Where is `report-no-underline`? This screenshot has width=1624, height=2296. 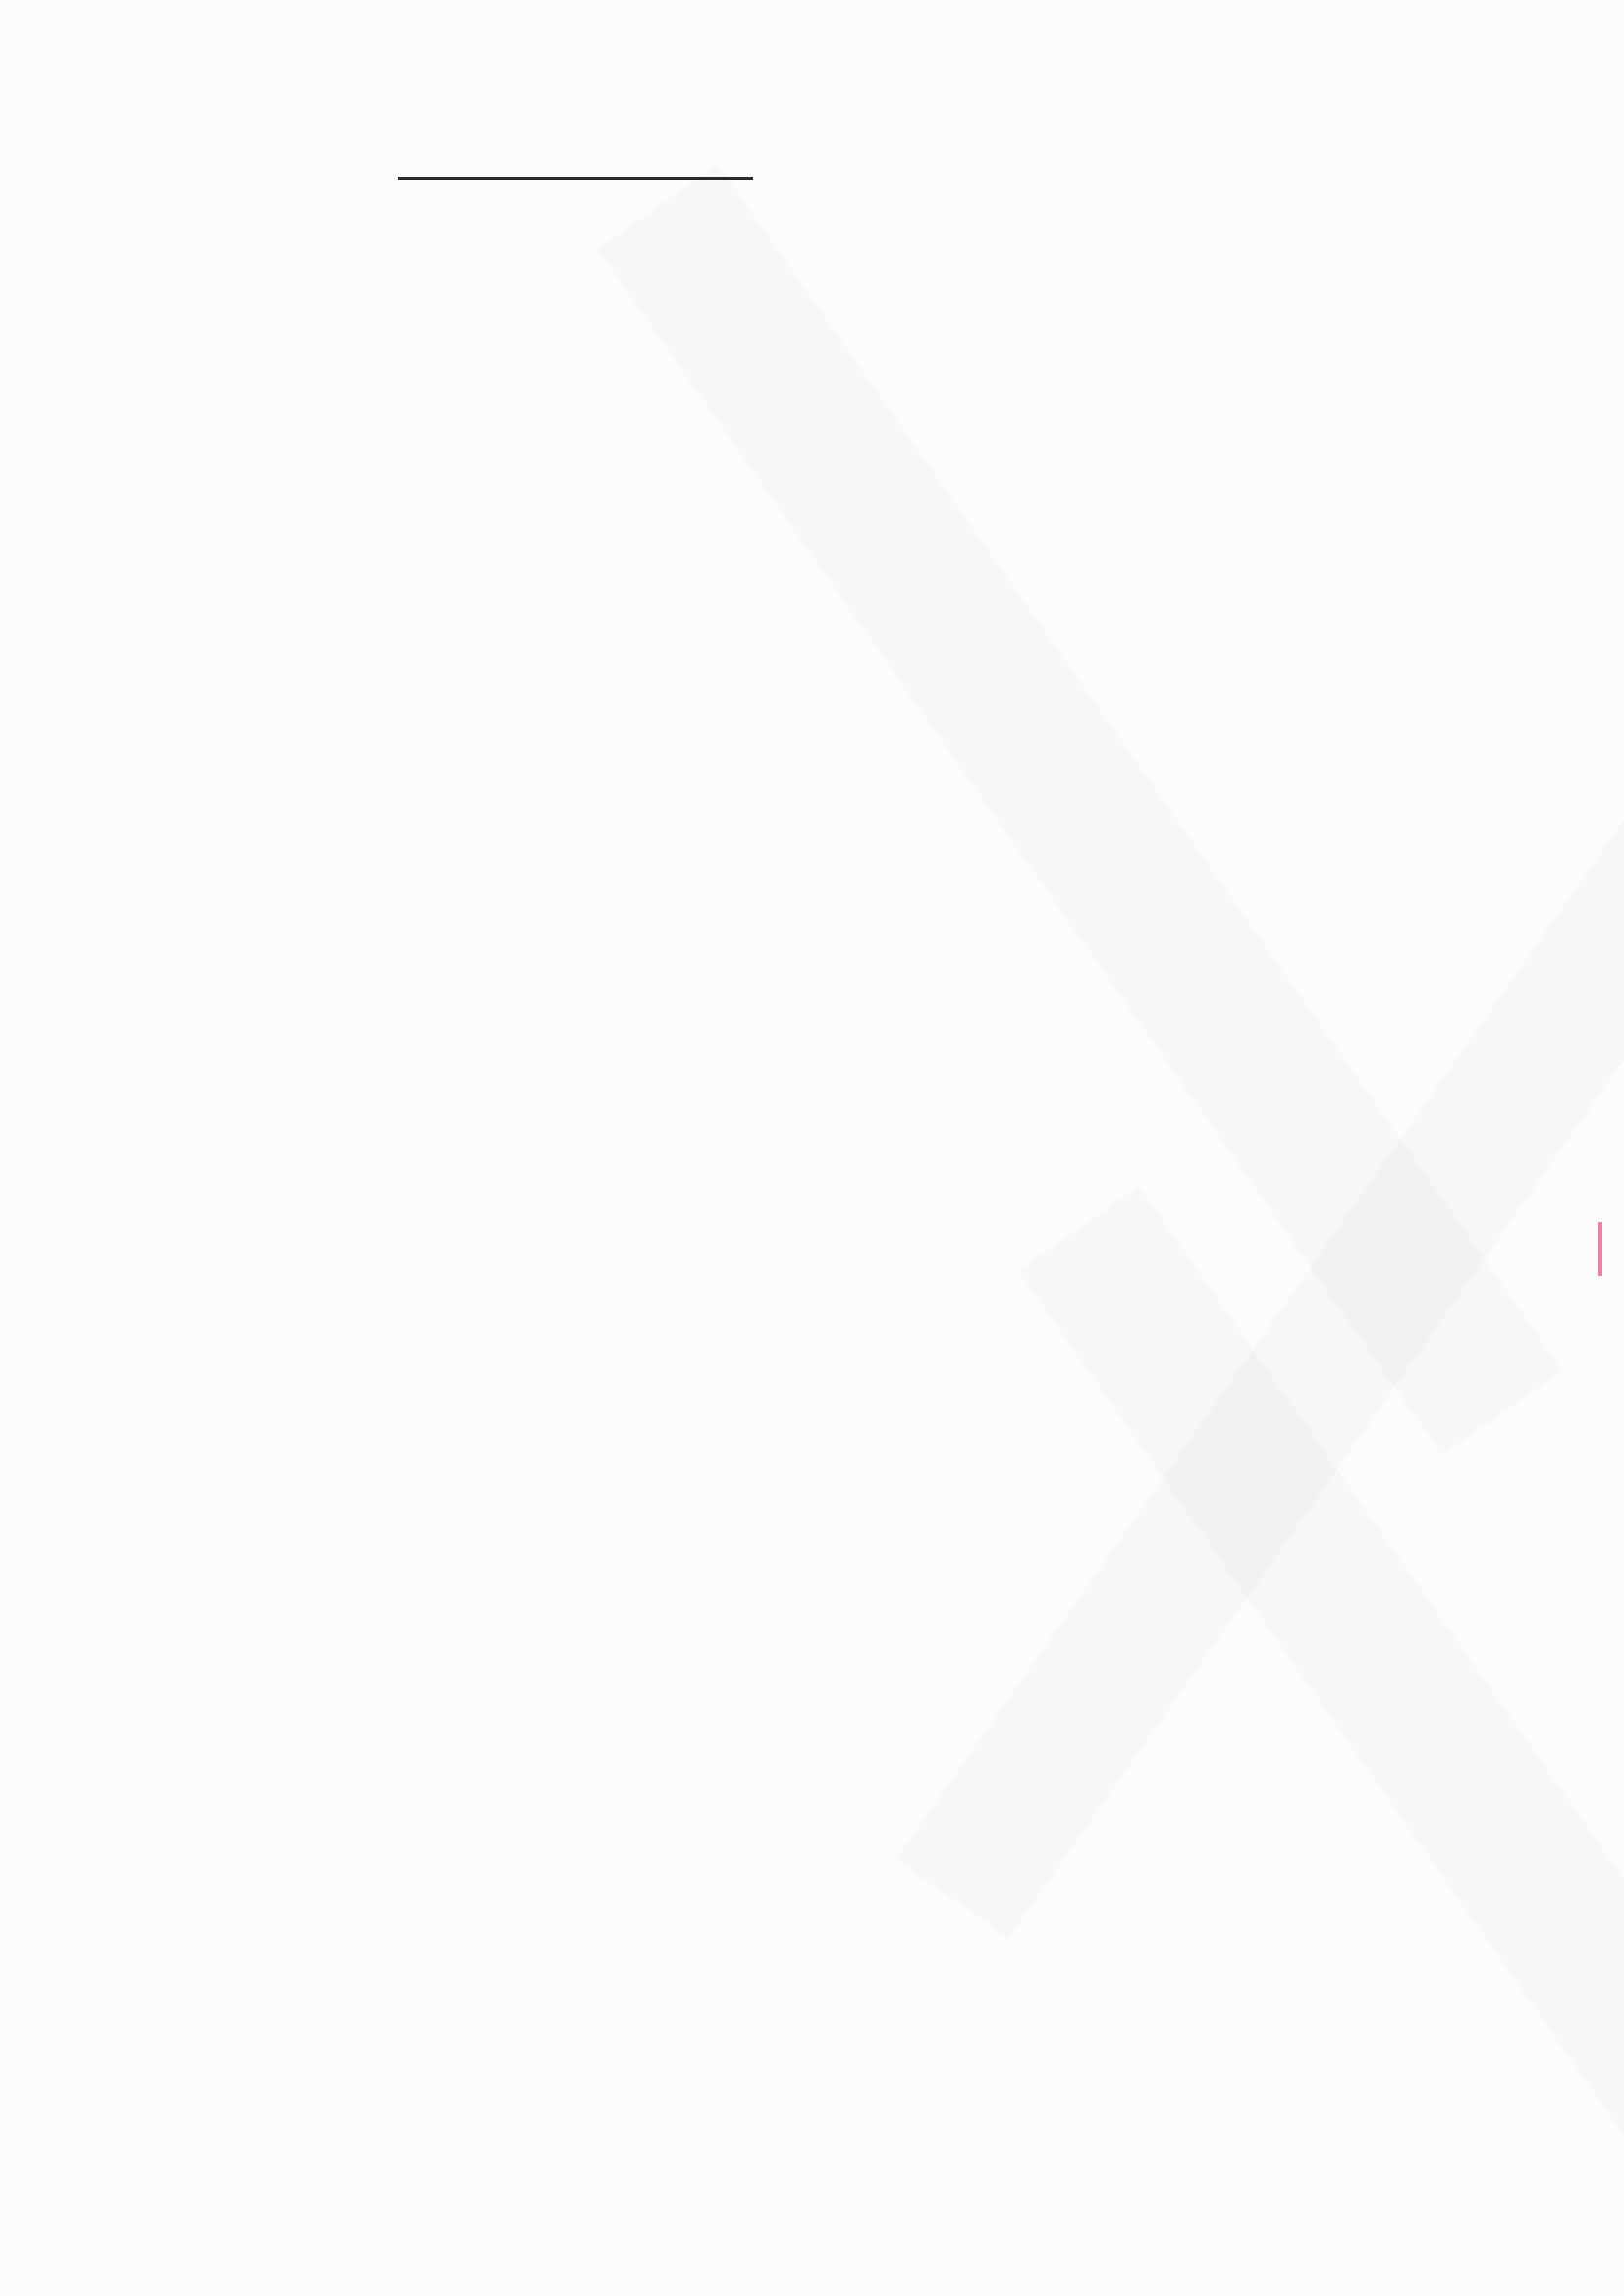
report-no-underline is located at coordinates (575, 179).